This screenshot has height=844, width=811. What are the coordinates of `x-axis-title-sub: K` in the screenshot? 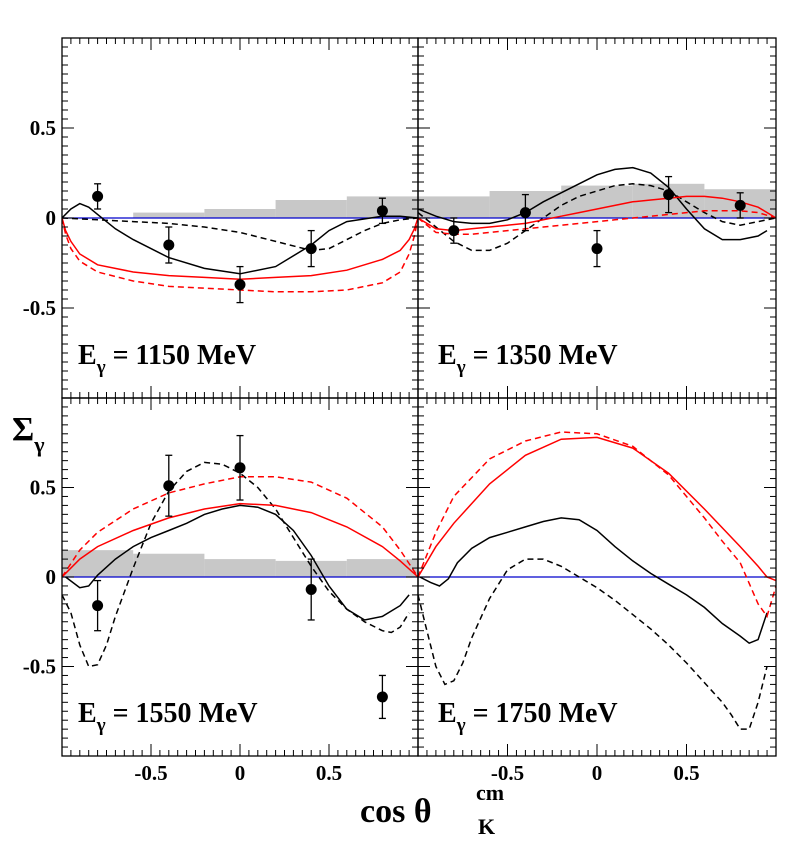 It's located at (486, 826).